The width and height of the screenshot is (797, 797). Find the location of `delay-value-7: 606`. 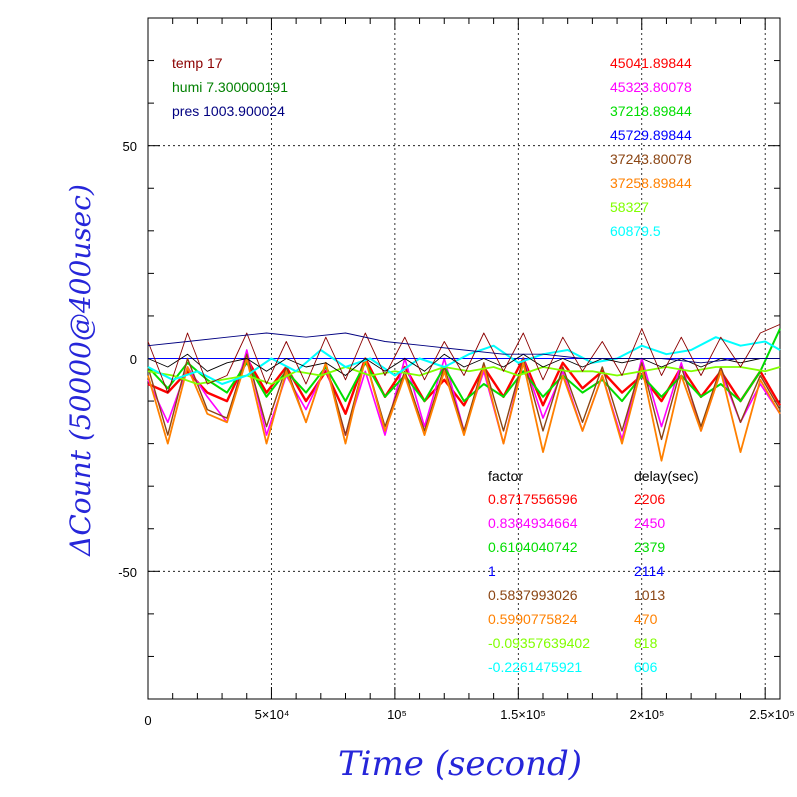

delay-value-7: 606 is located at coordinates (646, 667).